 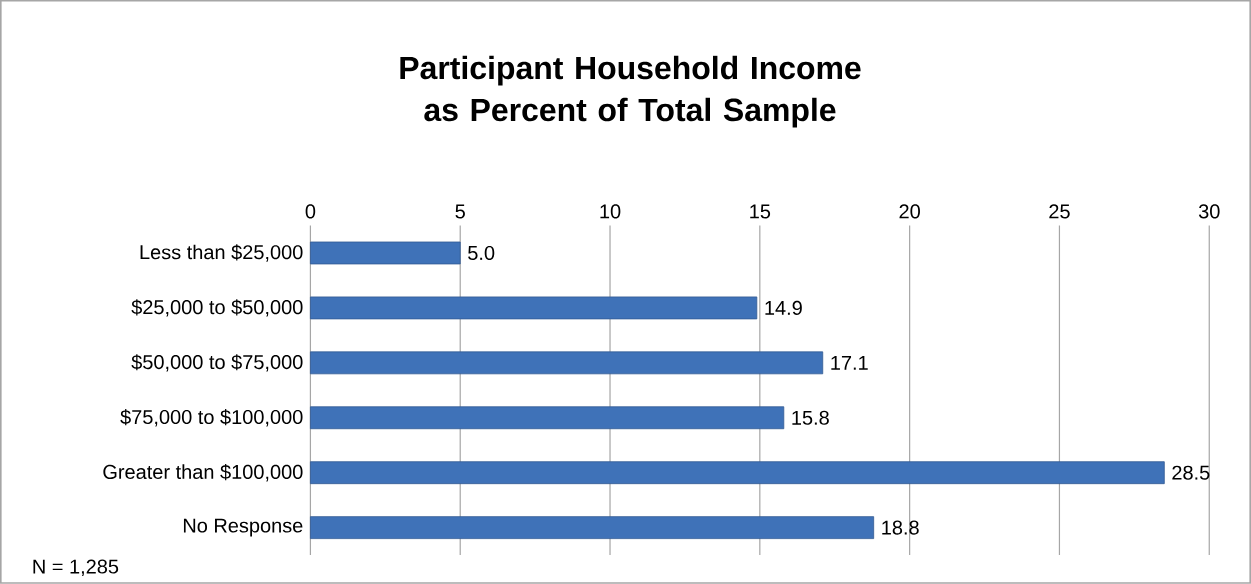 I want to click on y-tick-label: Less than $25,000, so click(x=221, y=253).